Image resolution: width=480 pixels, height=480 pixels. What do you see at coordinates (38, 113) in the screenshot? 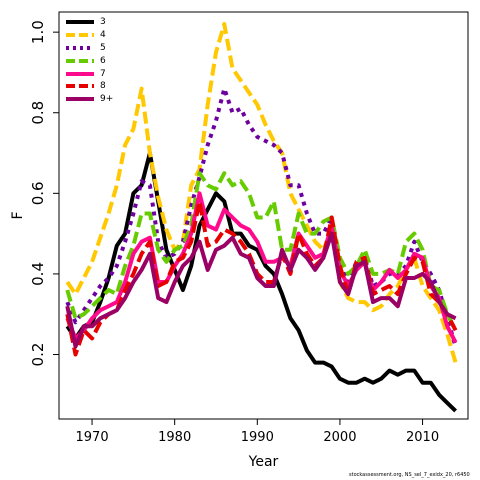
I see `y-tick-label: 0.8` at bounding box center [38, 113].